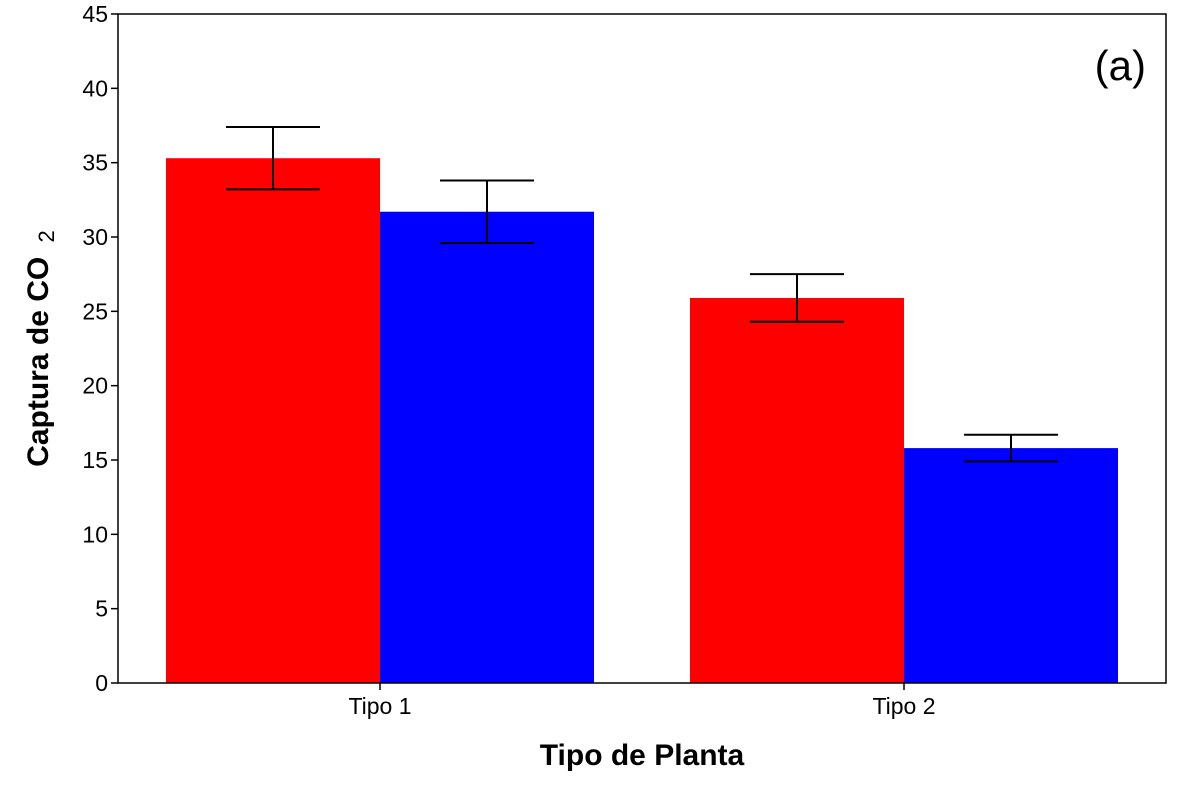  What do you see at coordinates (903, 706) in the screenshot?
I see `x-tick-label: Tipo 2` at bounding box center [903, 706].